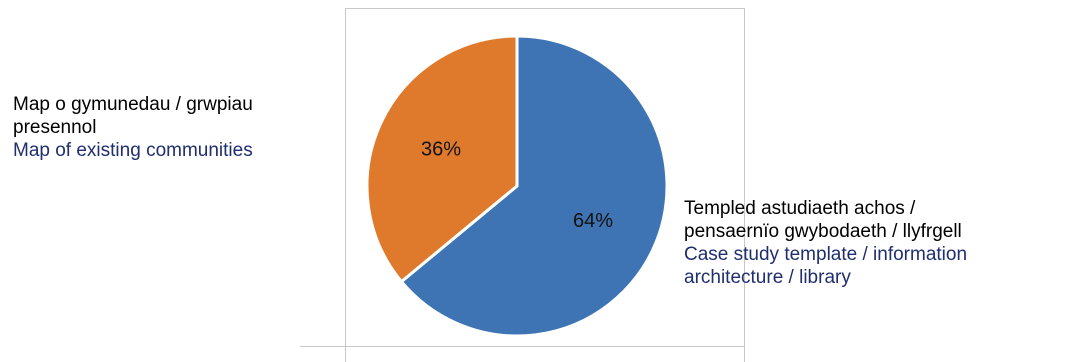  Describe the element at coordinates (800, 208) in the screenshot. I see `label-cy-line: Templed astudiaeth achos /` at that location.